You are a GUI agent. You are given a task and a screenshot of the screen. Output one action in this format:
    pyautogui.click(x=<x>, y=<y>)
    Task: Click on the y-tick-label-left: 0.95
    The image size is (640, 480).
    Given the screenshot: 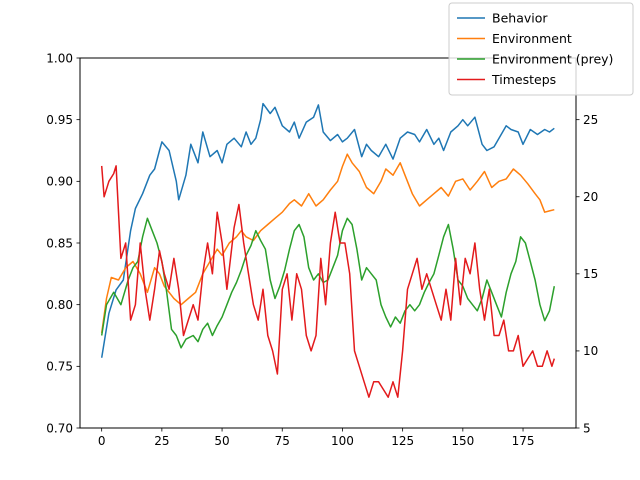 What is the action you would take?
    pyautogui.click(x=59, y=120)
    